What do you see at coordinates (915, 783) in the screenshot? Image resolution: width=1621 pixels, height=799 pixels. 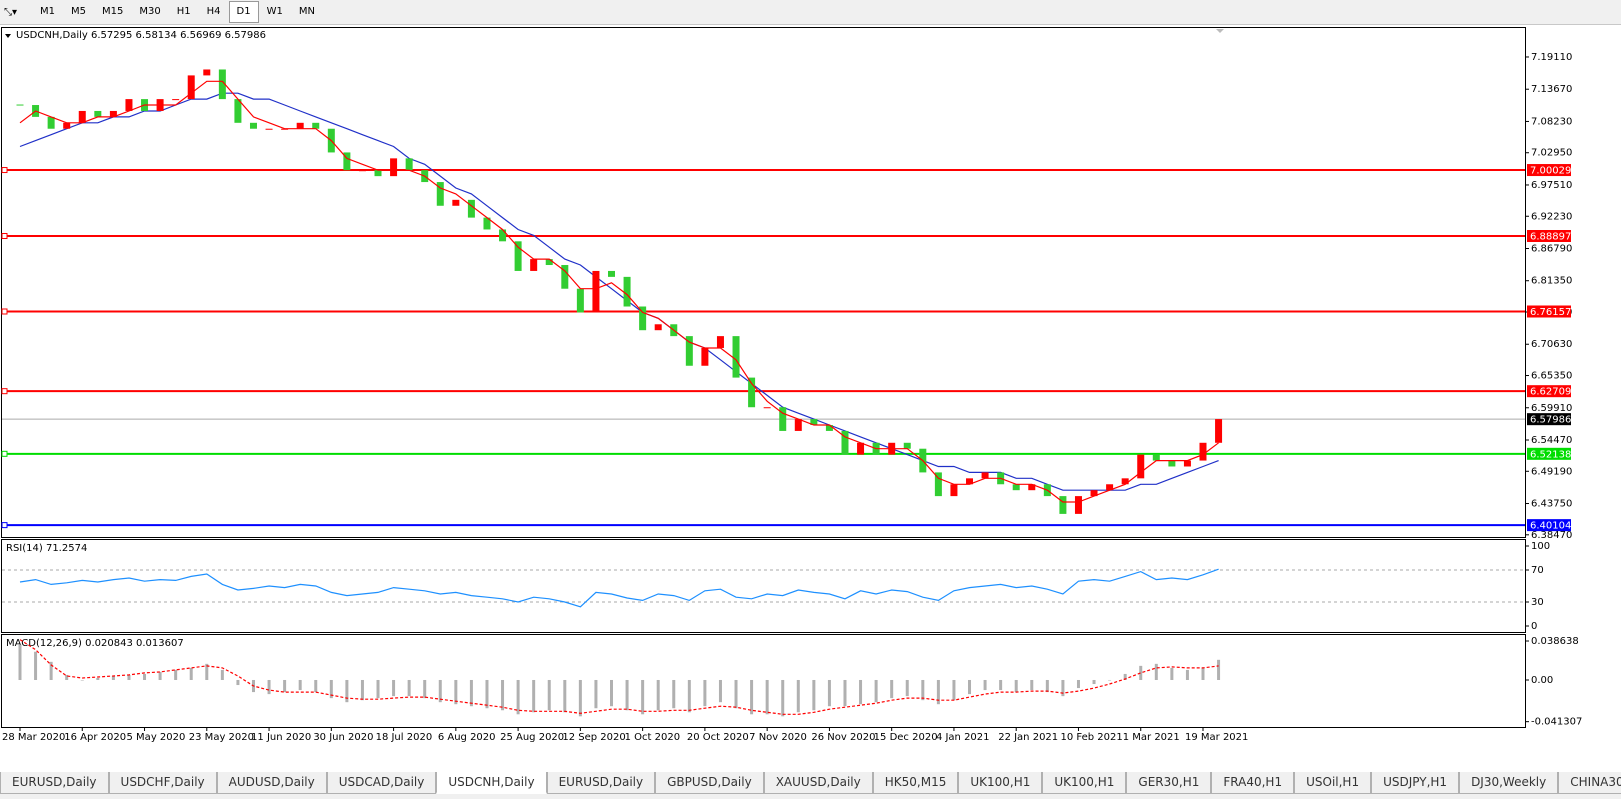 I see `chart-tab: HK50,M15` at bounding box center [915, 783].